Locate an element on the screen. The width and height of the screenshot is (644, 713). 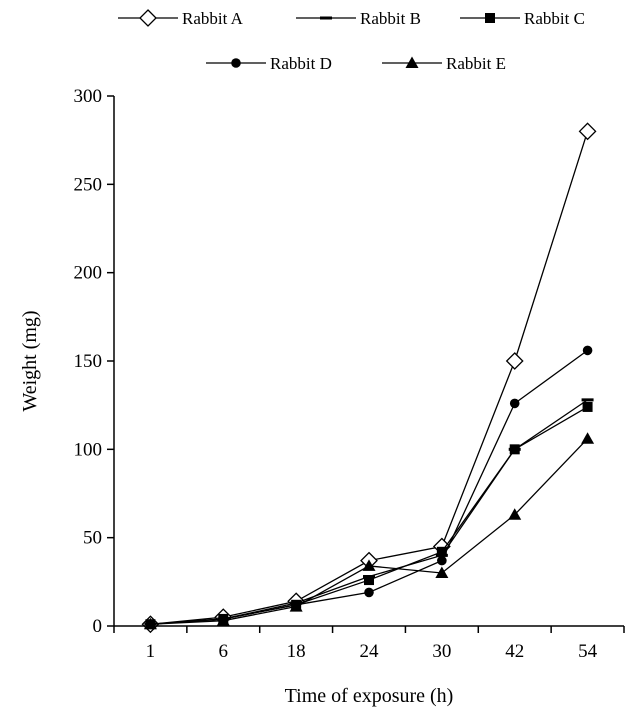
y-tick-label-150: 150 is located at coordinates (88, 361).